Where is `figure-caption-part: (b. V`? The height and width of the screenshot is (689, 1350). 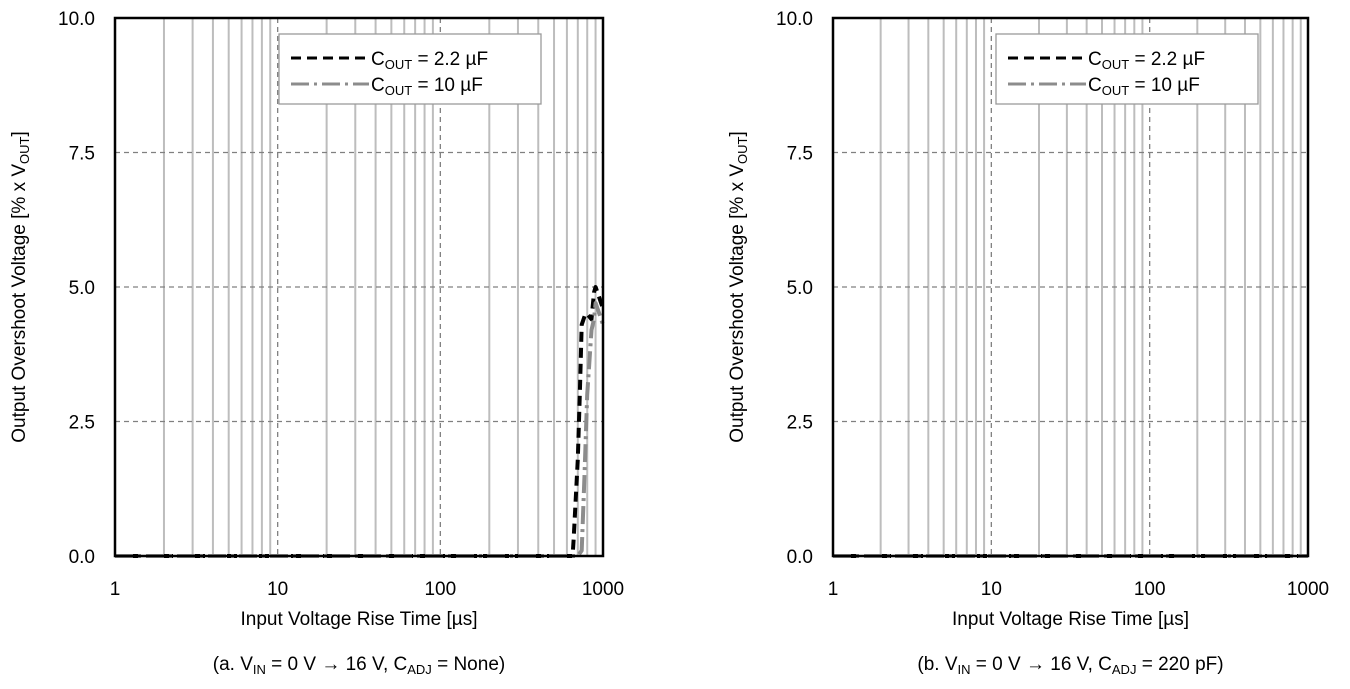 figure-caption-part: (b. V is located at coordinates (937, 664).